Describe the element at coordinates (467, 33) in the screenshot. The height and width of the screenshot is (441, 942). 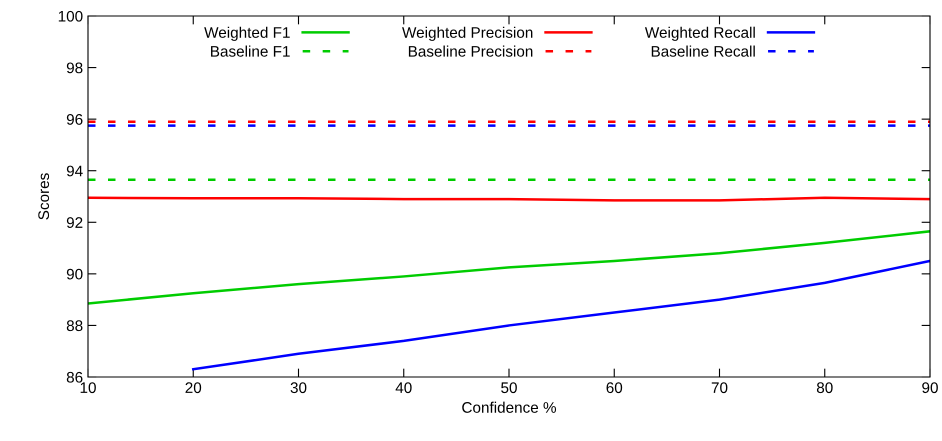
I see `legend-label: Weighted Precision` at that location.